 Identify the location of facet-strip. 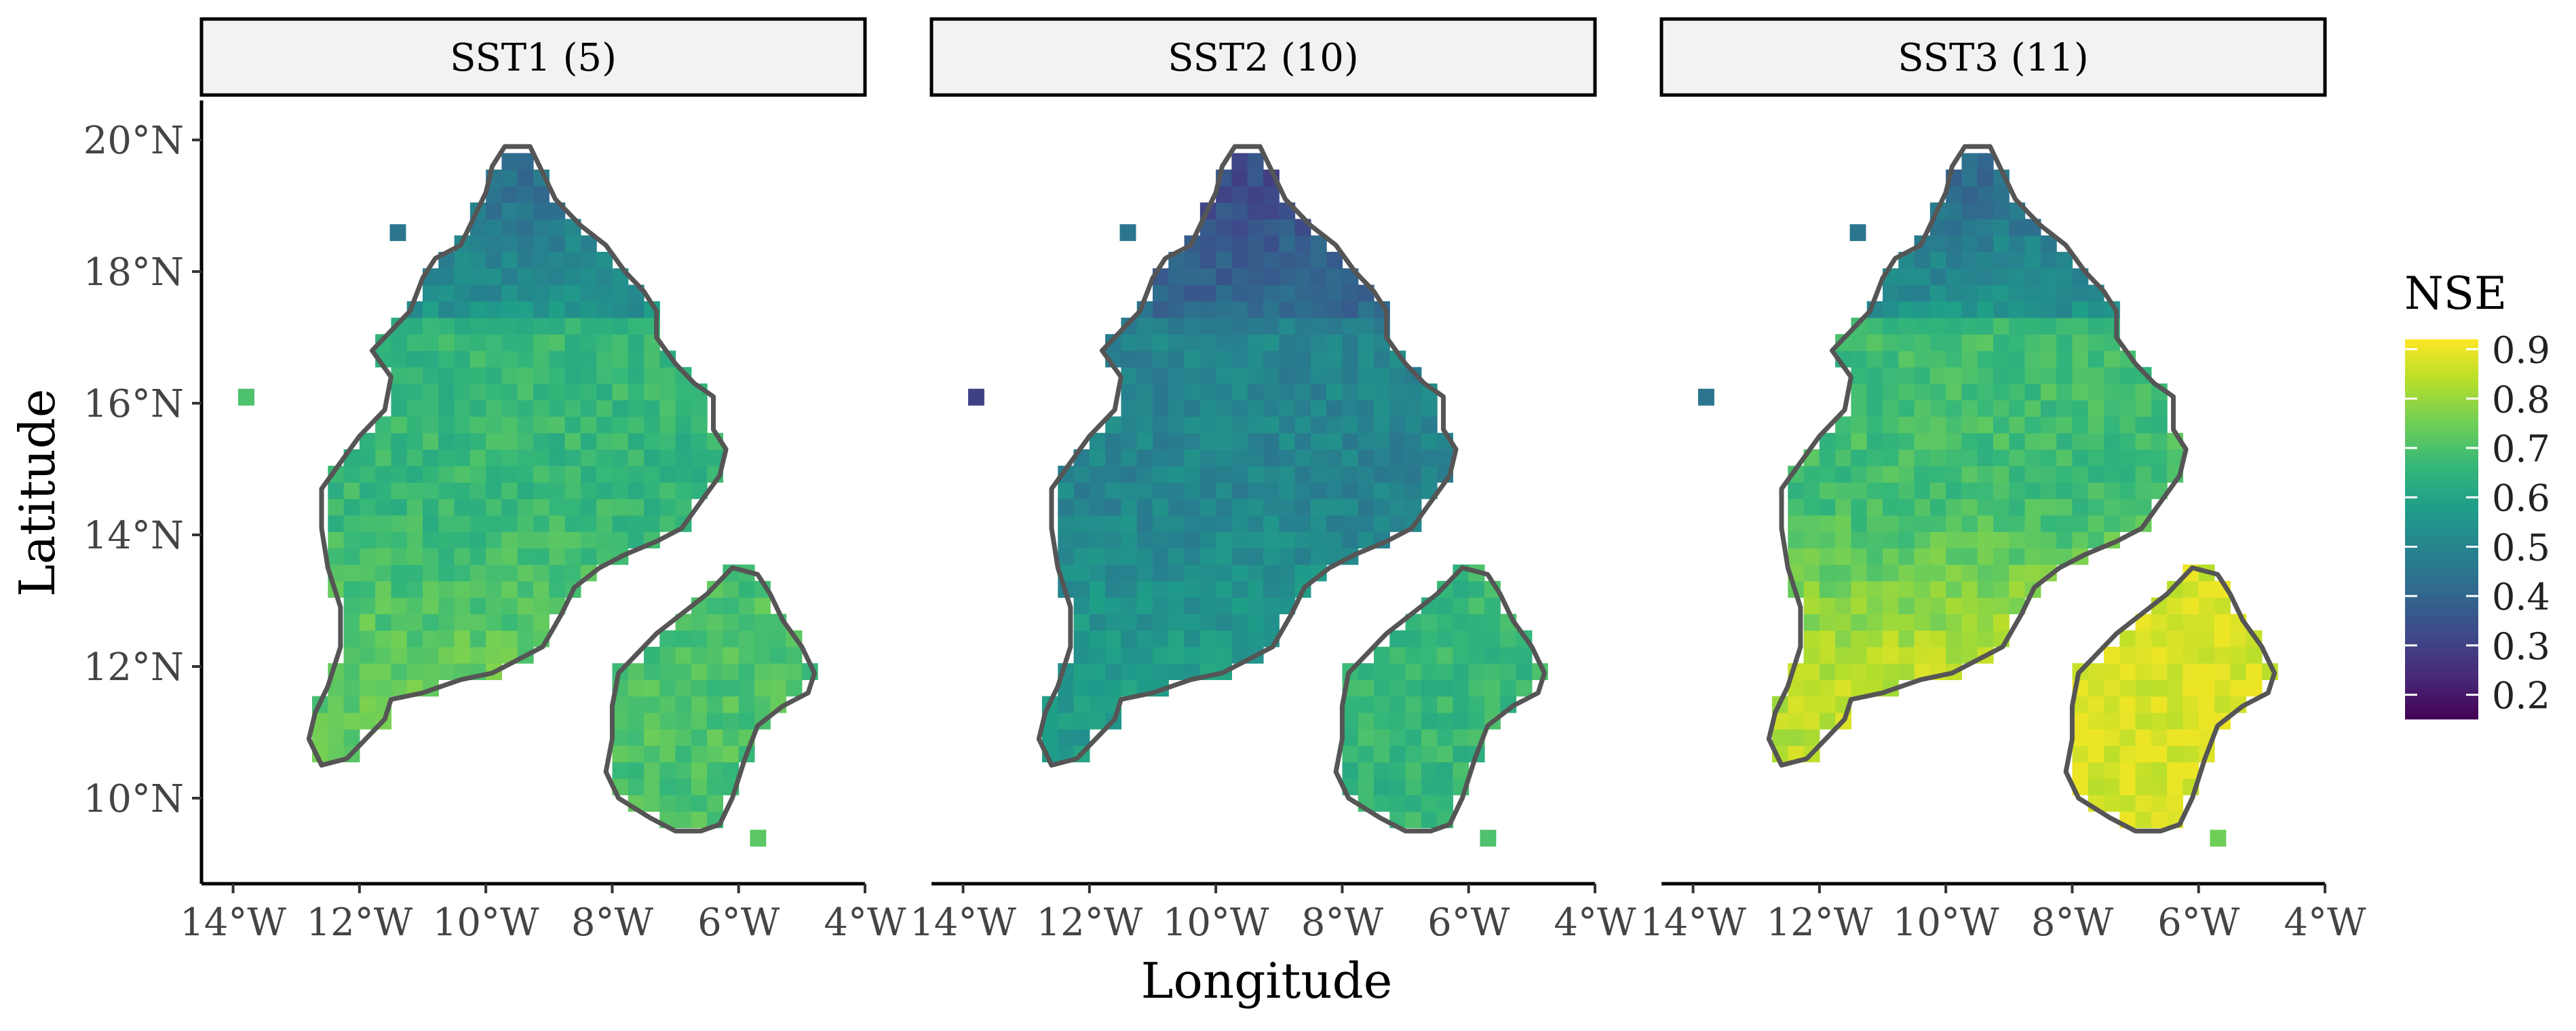
(1263, 57).